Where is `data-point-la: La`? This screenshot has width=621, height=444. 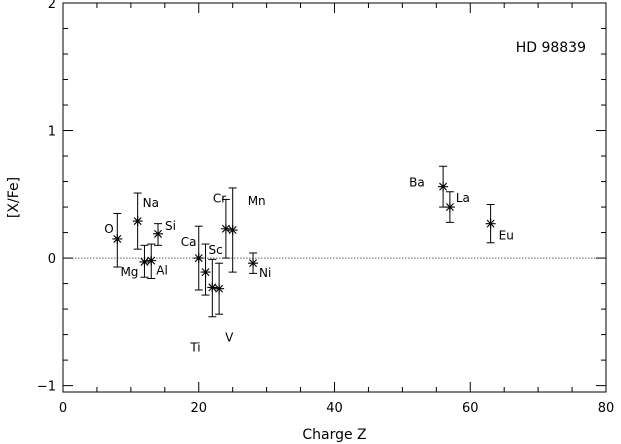
data-point-la: La is located at coordinates (457, 207).